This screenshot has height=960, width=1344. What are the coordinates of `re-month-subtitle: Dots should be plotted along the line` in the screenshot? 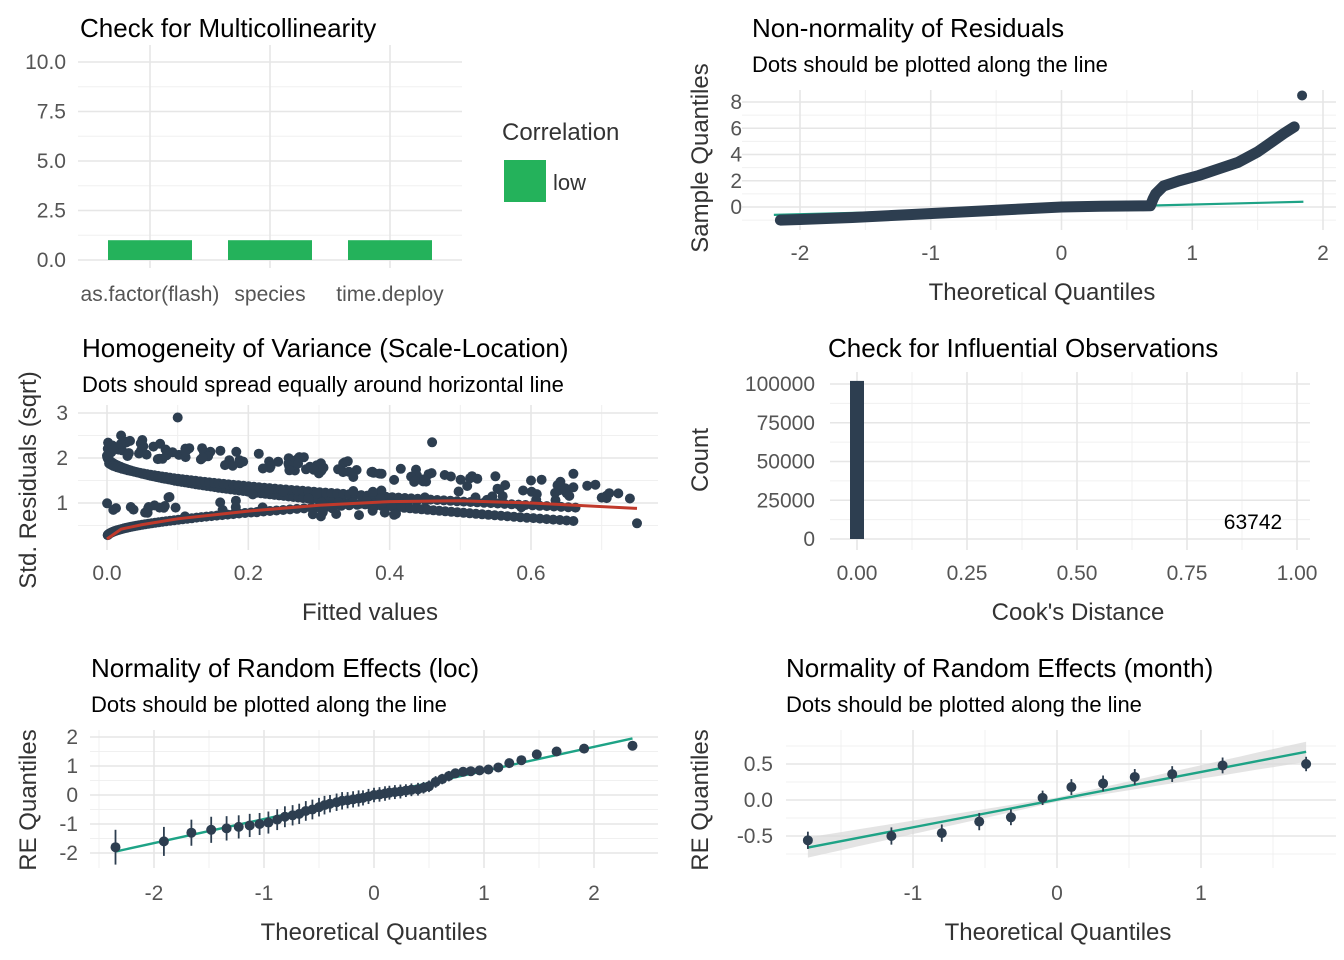 It's located at (964, 704).